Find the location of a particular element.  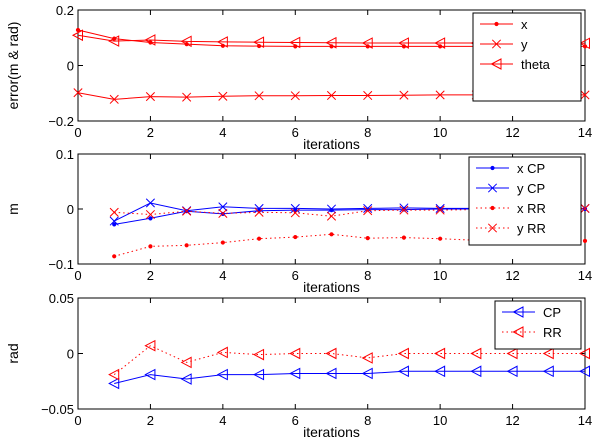

legend: CP RR is located at coordinates (538, 325).